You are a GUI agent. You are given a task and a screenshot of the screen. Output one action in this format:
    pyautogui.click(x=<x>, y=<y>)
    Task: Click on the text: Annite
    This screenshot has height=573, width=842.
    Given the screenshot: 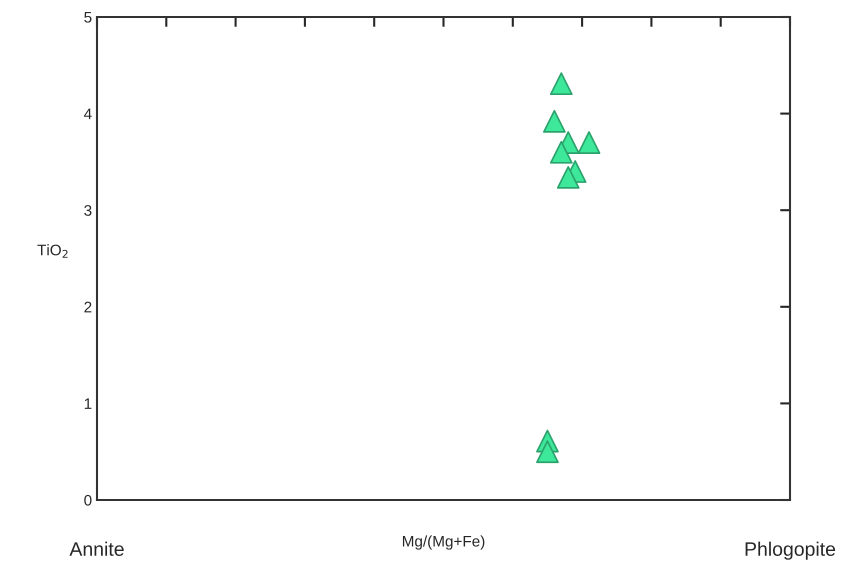 What is the action you would take?
    pyautogui.click(x=96, y=549)
    